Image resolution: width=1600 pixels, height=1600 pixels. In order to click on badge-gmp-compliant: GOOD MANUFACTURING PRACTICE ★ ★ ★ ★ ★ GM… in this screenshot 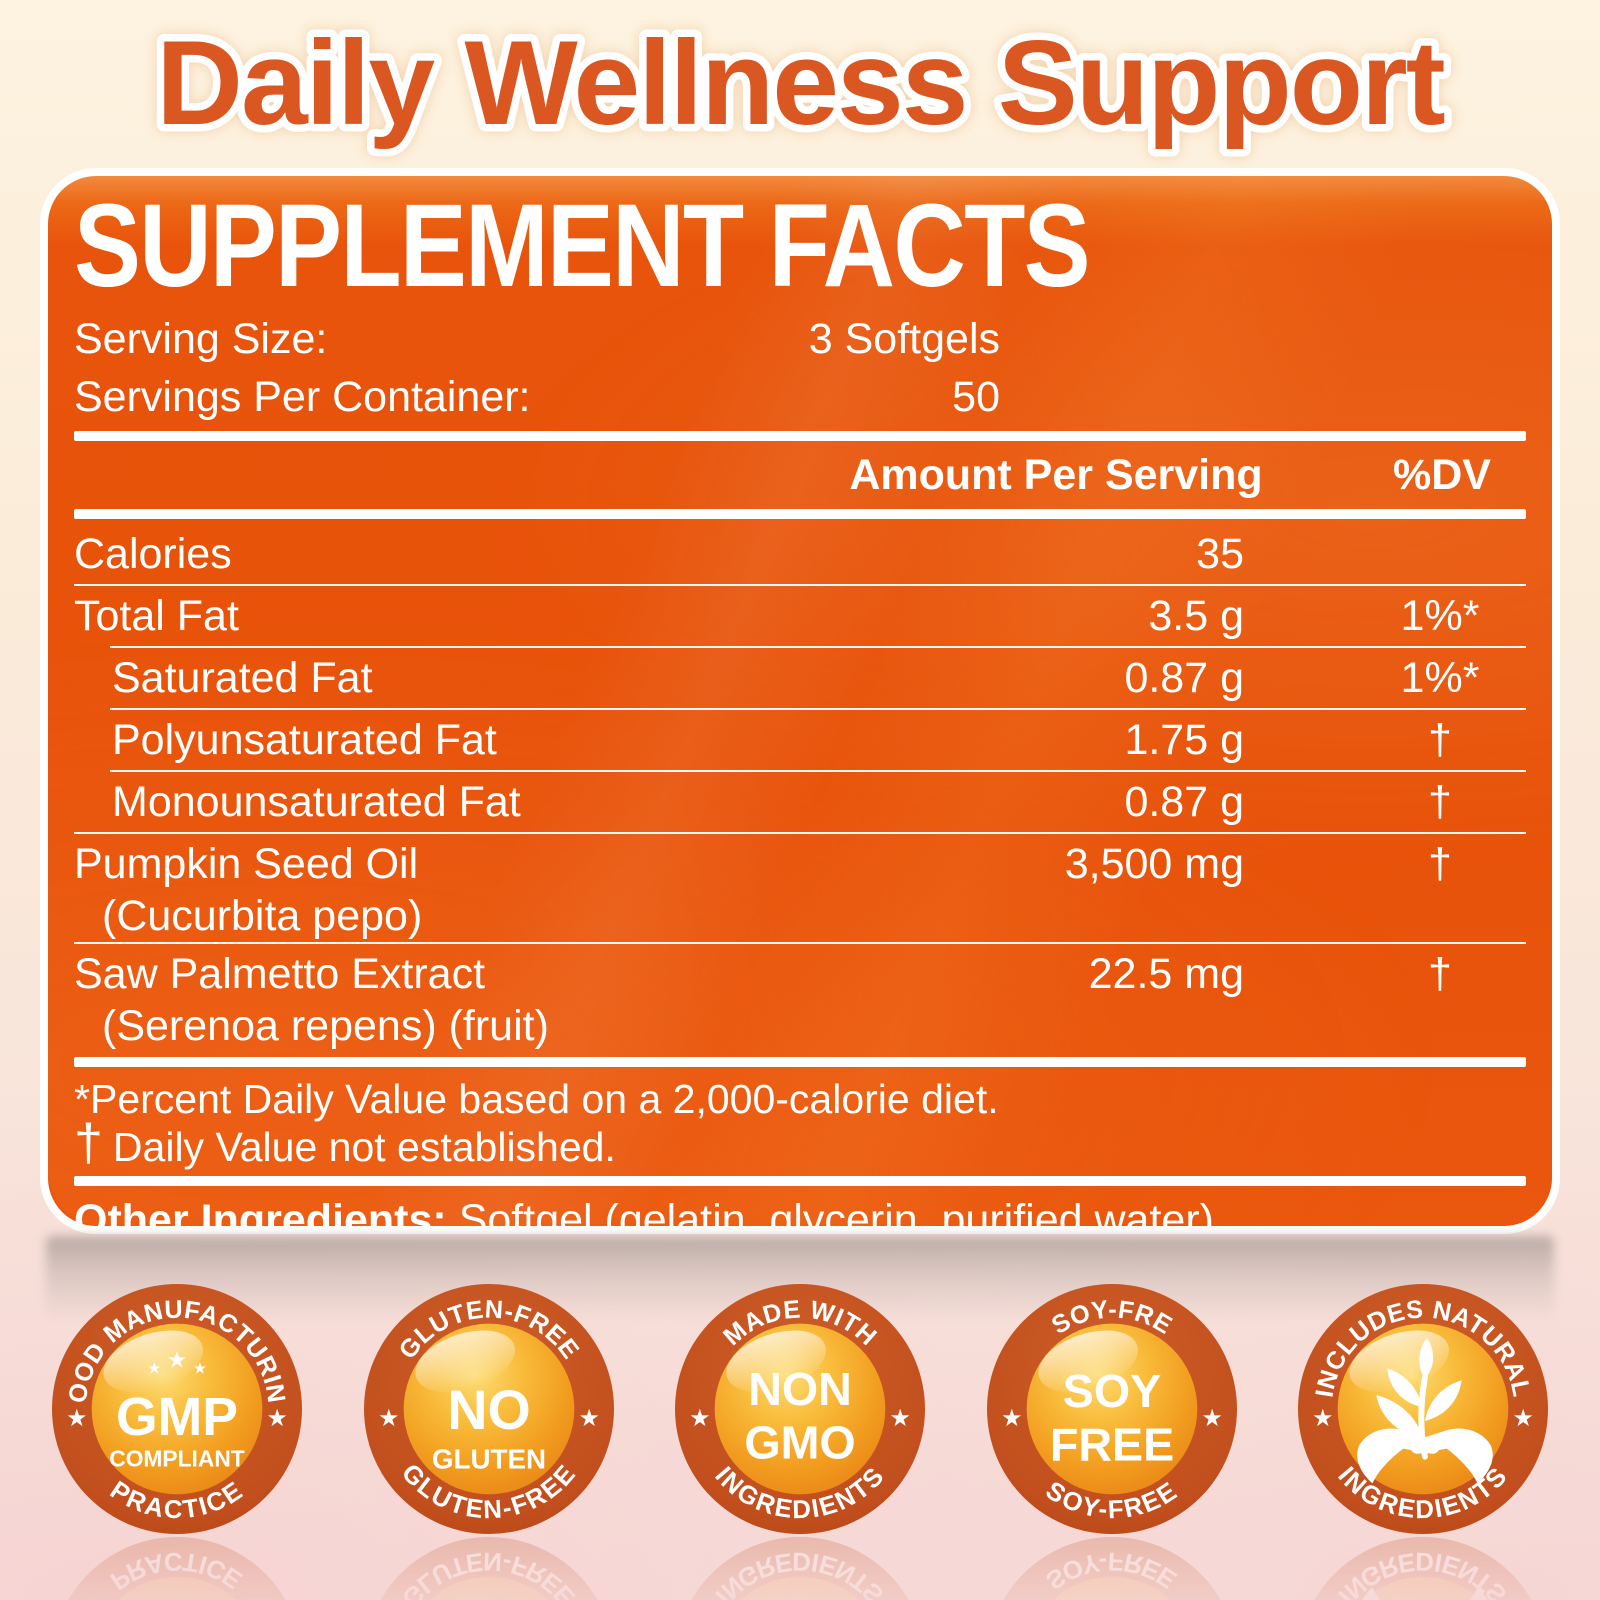, I will do `click(177, 1409)`.